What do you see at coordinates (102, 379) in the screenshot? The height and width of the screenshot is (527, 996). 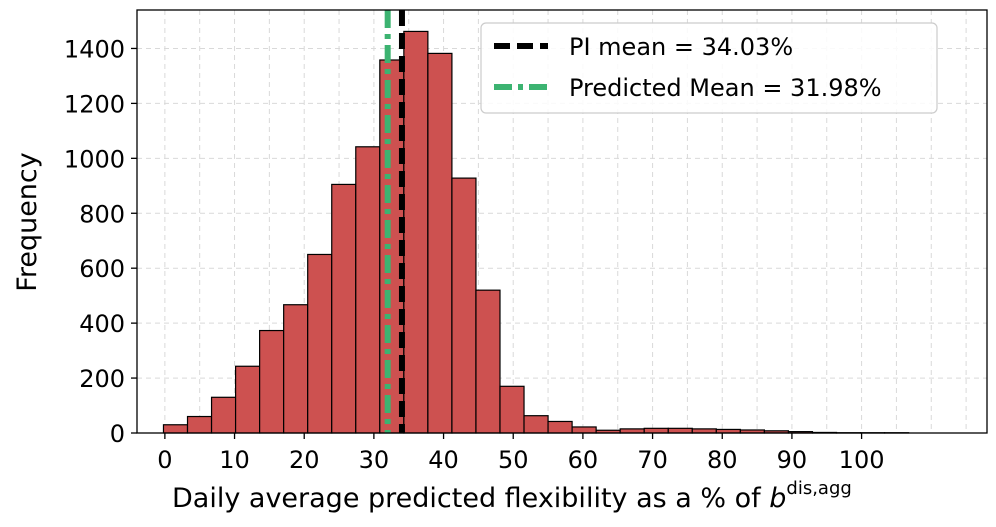 I see `y-tick-label: 200` at bounding box center [102, 379].